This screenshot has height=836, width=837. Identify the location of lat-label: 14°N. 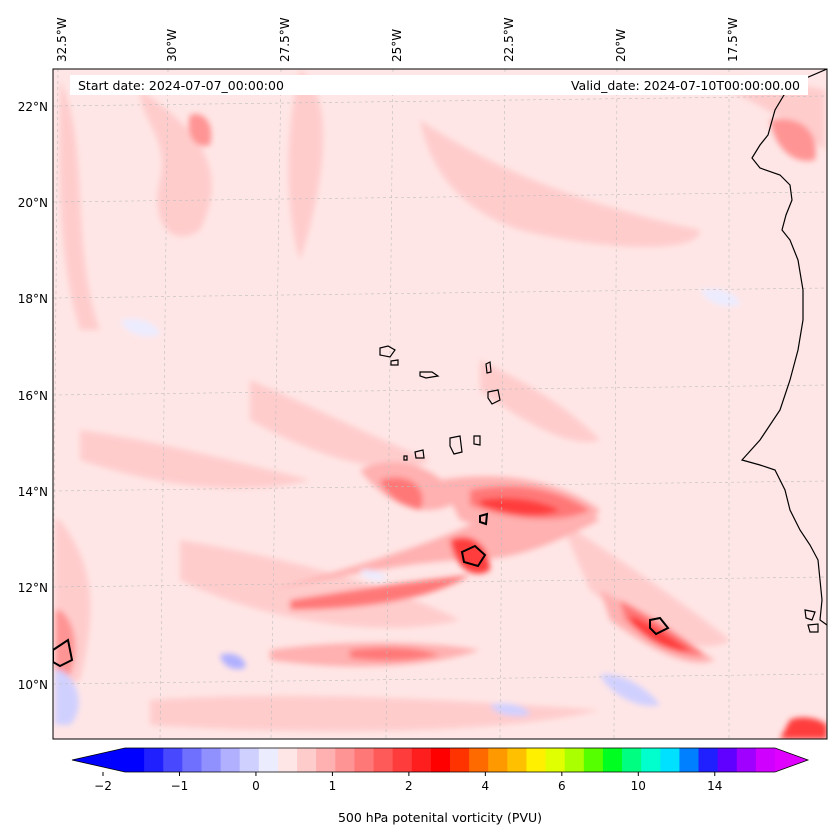
(33, 492).